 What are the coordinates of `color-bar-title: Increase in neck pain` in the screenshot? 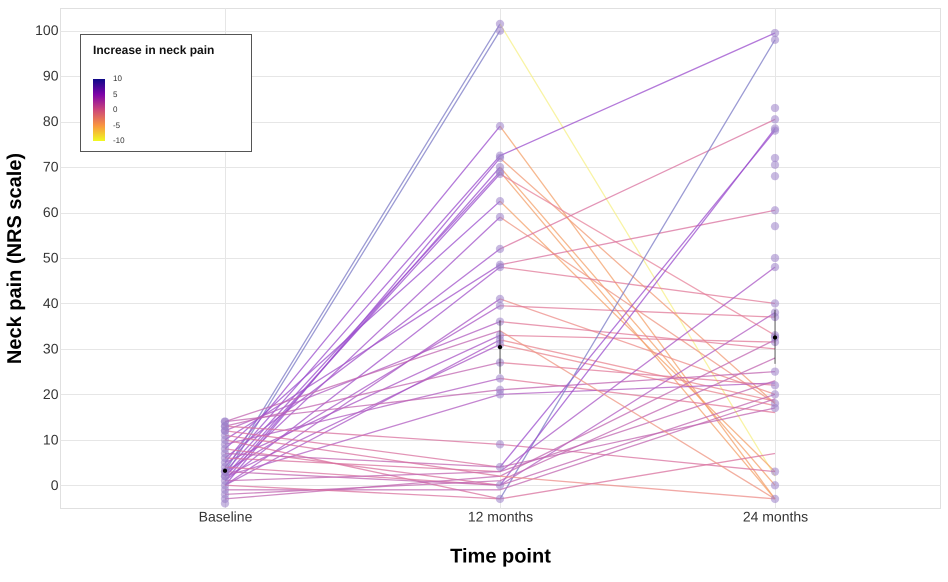 It's located at (153, 50).